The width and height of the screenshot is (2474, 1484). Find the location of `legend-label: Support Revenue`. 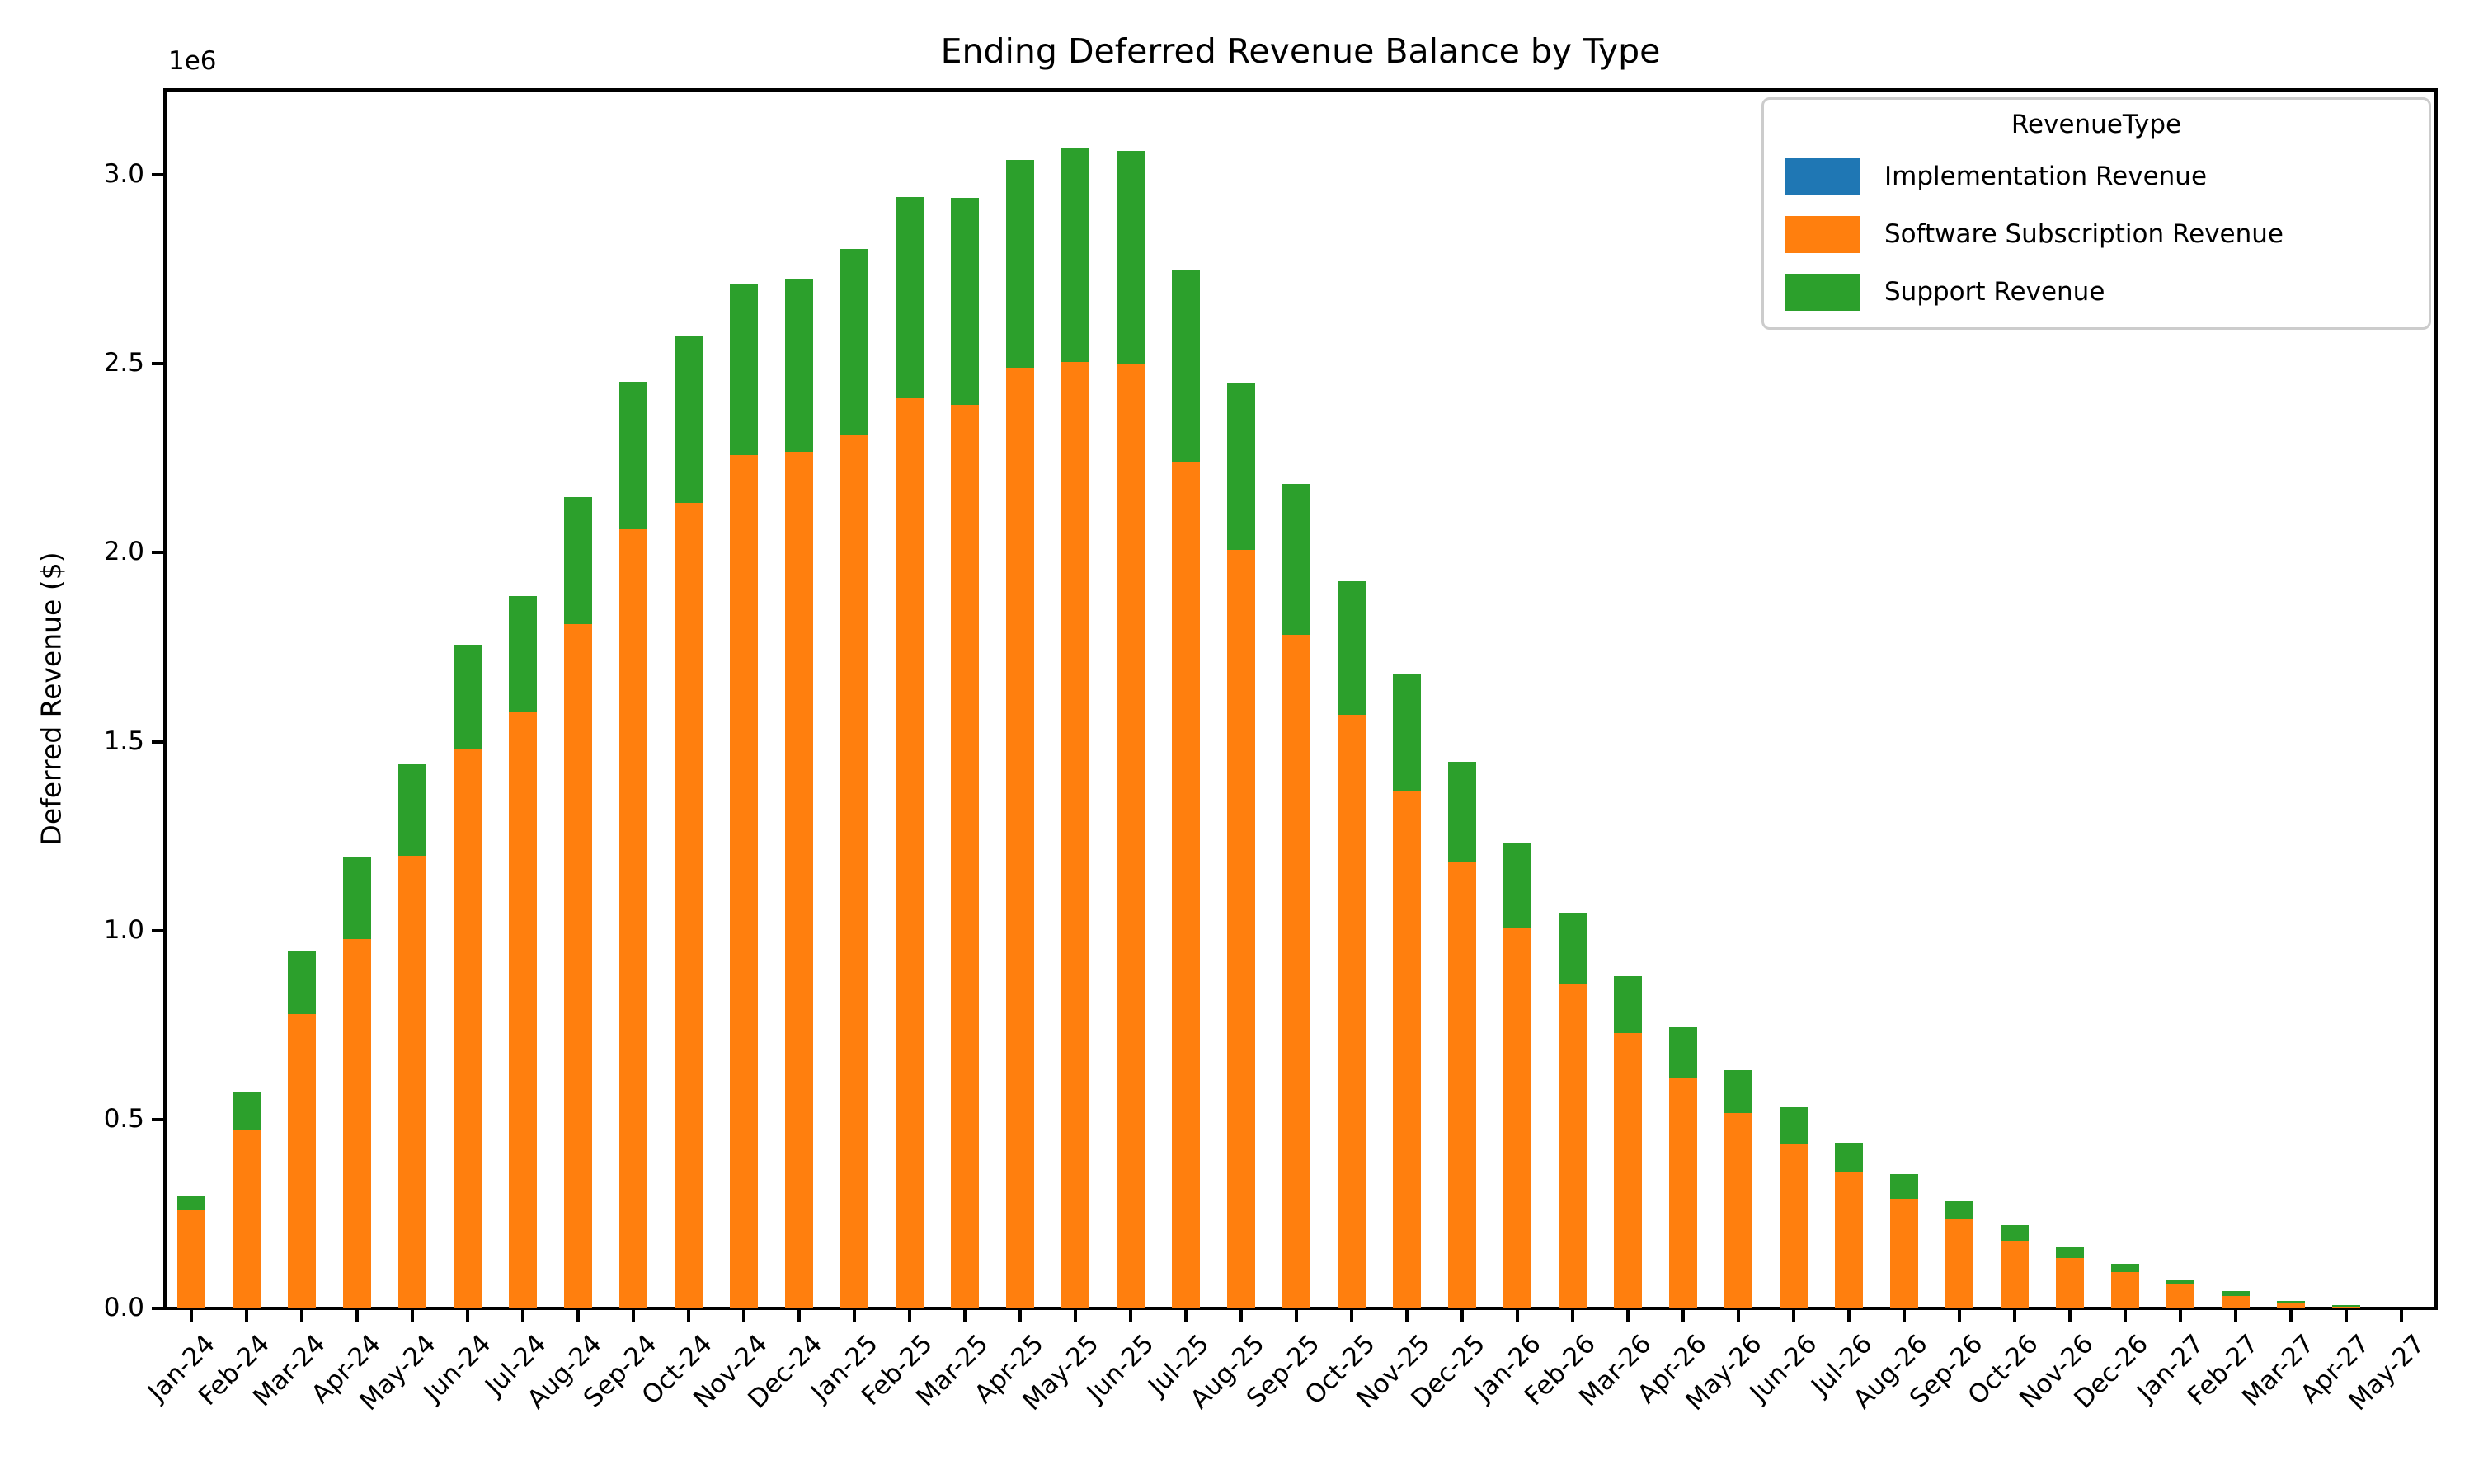

legend-label: Support Revenue is located at coordinates (1994, 292).